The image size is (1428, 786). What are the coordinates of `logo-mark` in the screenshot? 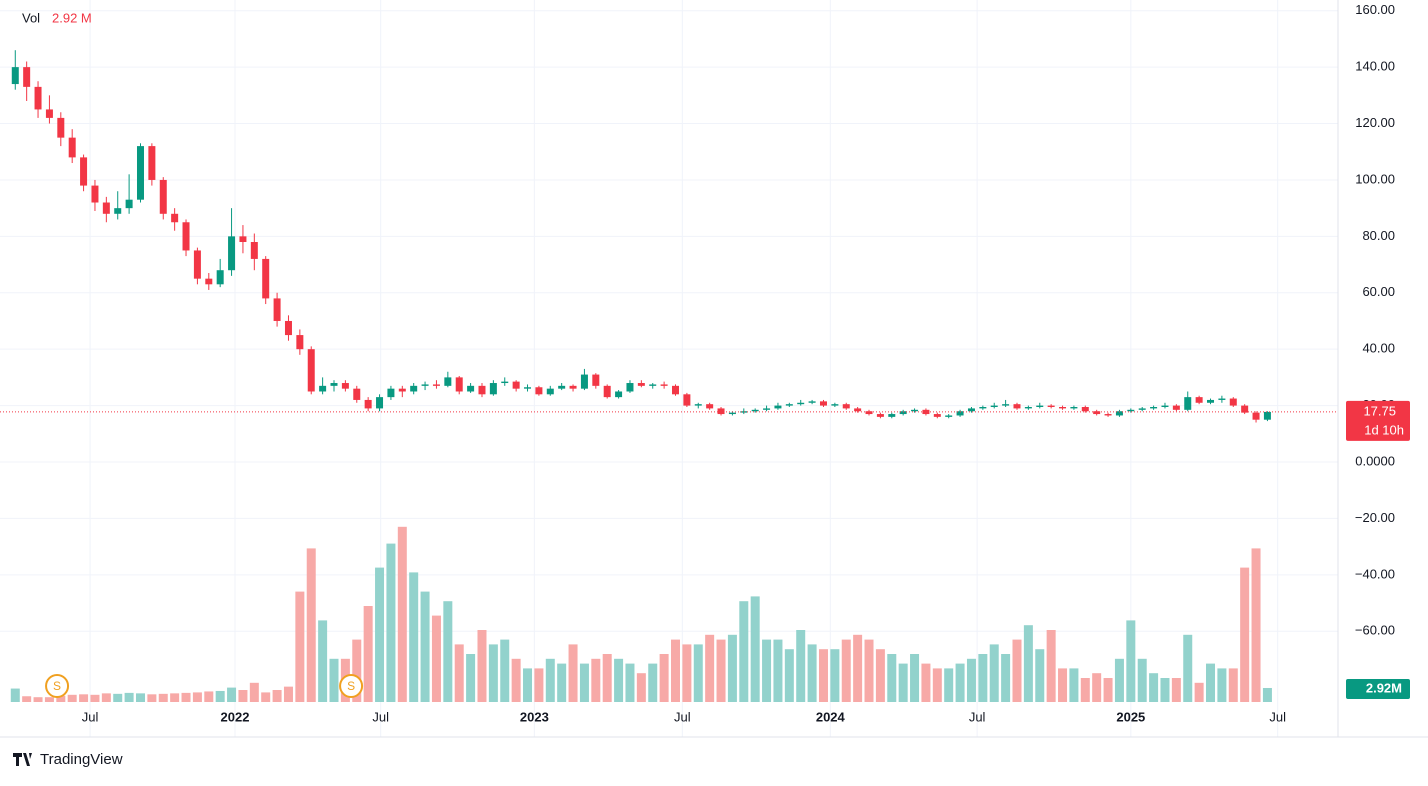 It's located at (22, 759).